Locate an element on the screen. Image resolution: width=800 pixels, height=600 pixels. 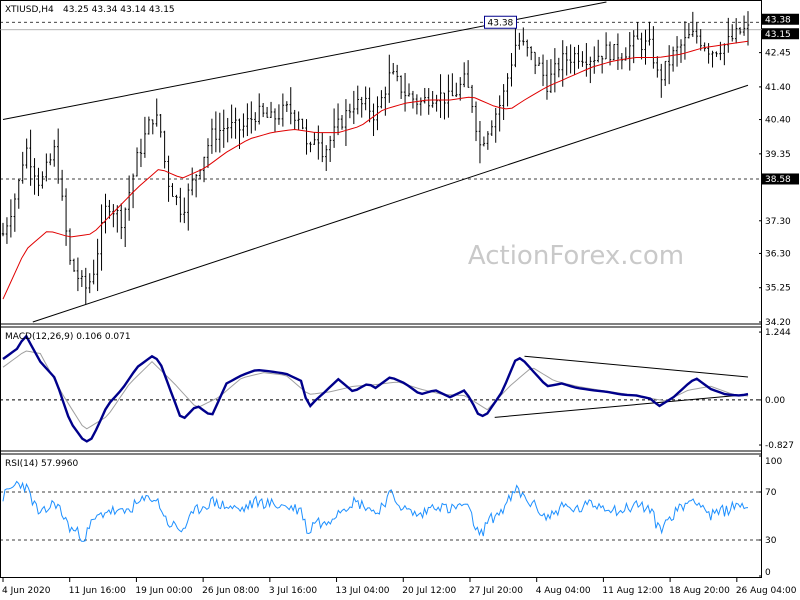
symbol-label: XTIUSD,H4 is located at coordinates (29, 10).